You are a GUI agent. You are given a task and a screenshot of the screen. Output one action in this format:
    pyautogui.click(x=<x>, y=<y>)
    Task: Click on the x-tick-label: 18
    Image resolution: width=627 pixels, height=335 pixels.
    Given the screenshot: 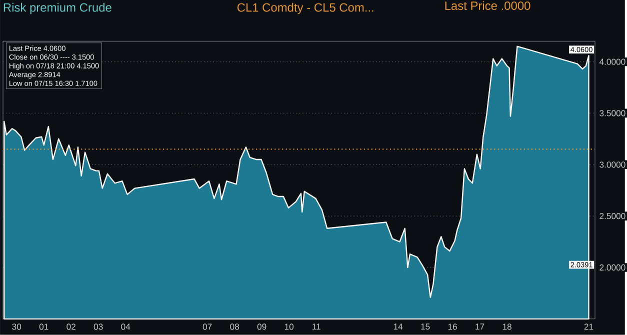 What is the action you would take?
    pyautogui.click(x=507, y=327)
    